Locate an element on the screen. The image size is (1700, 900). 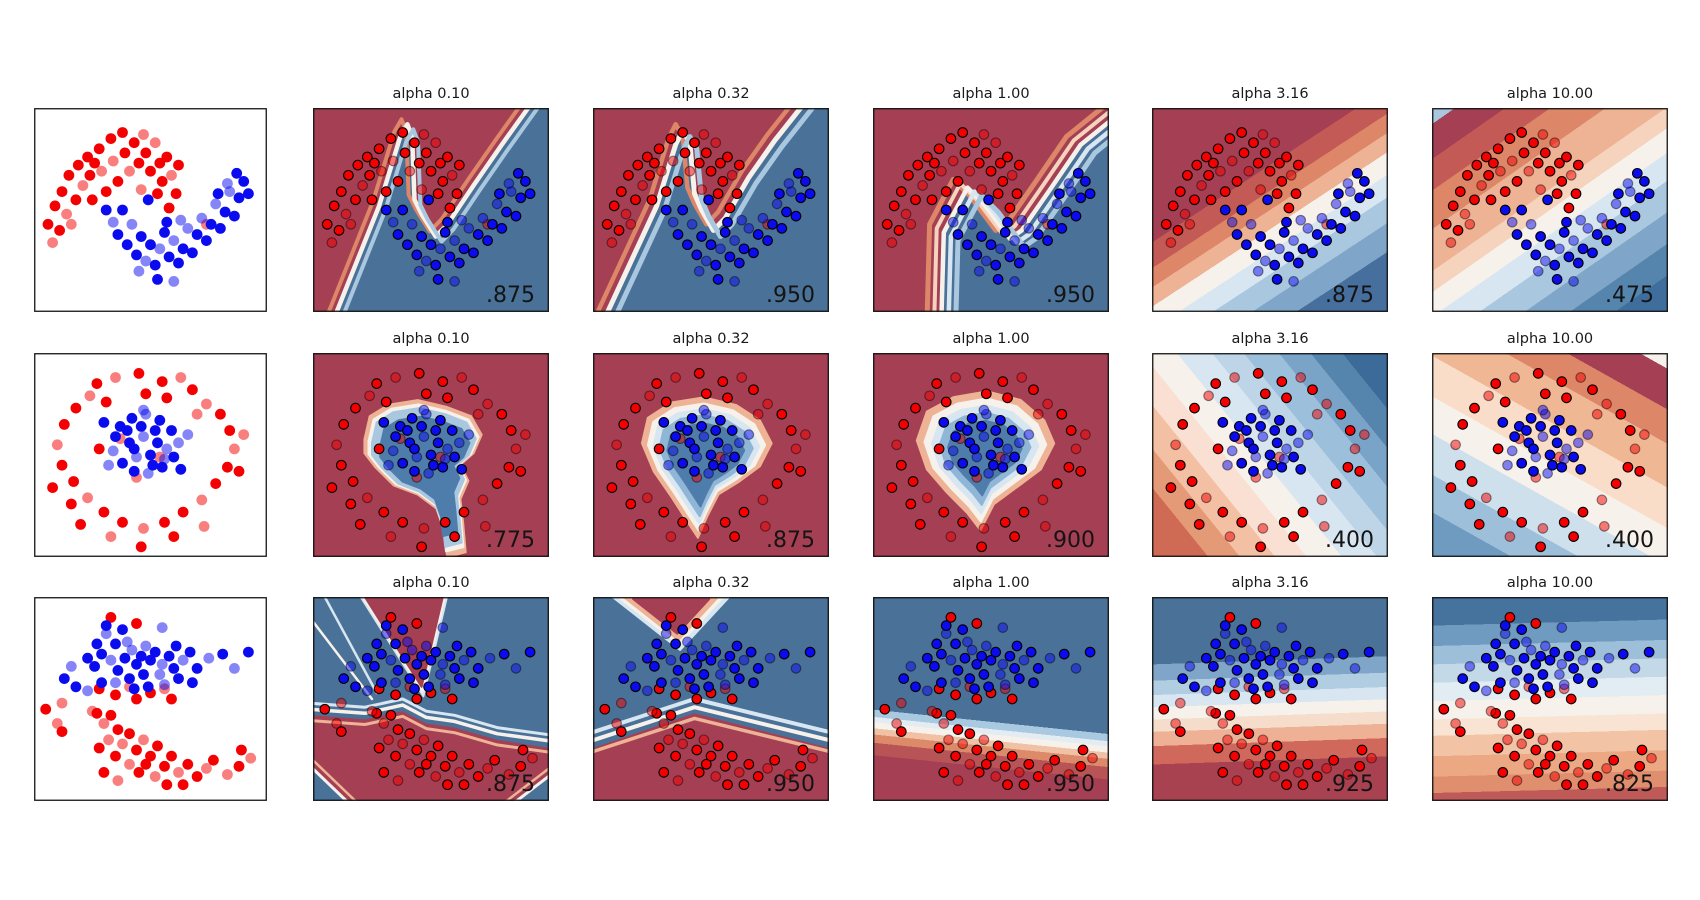
decision-surface: .475 is located at coordinates (1550, 210).